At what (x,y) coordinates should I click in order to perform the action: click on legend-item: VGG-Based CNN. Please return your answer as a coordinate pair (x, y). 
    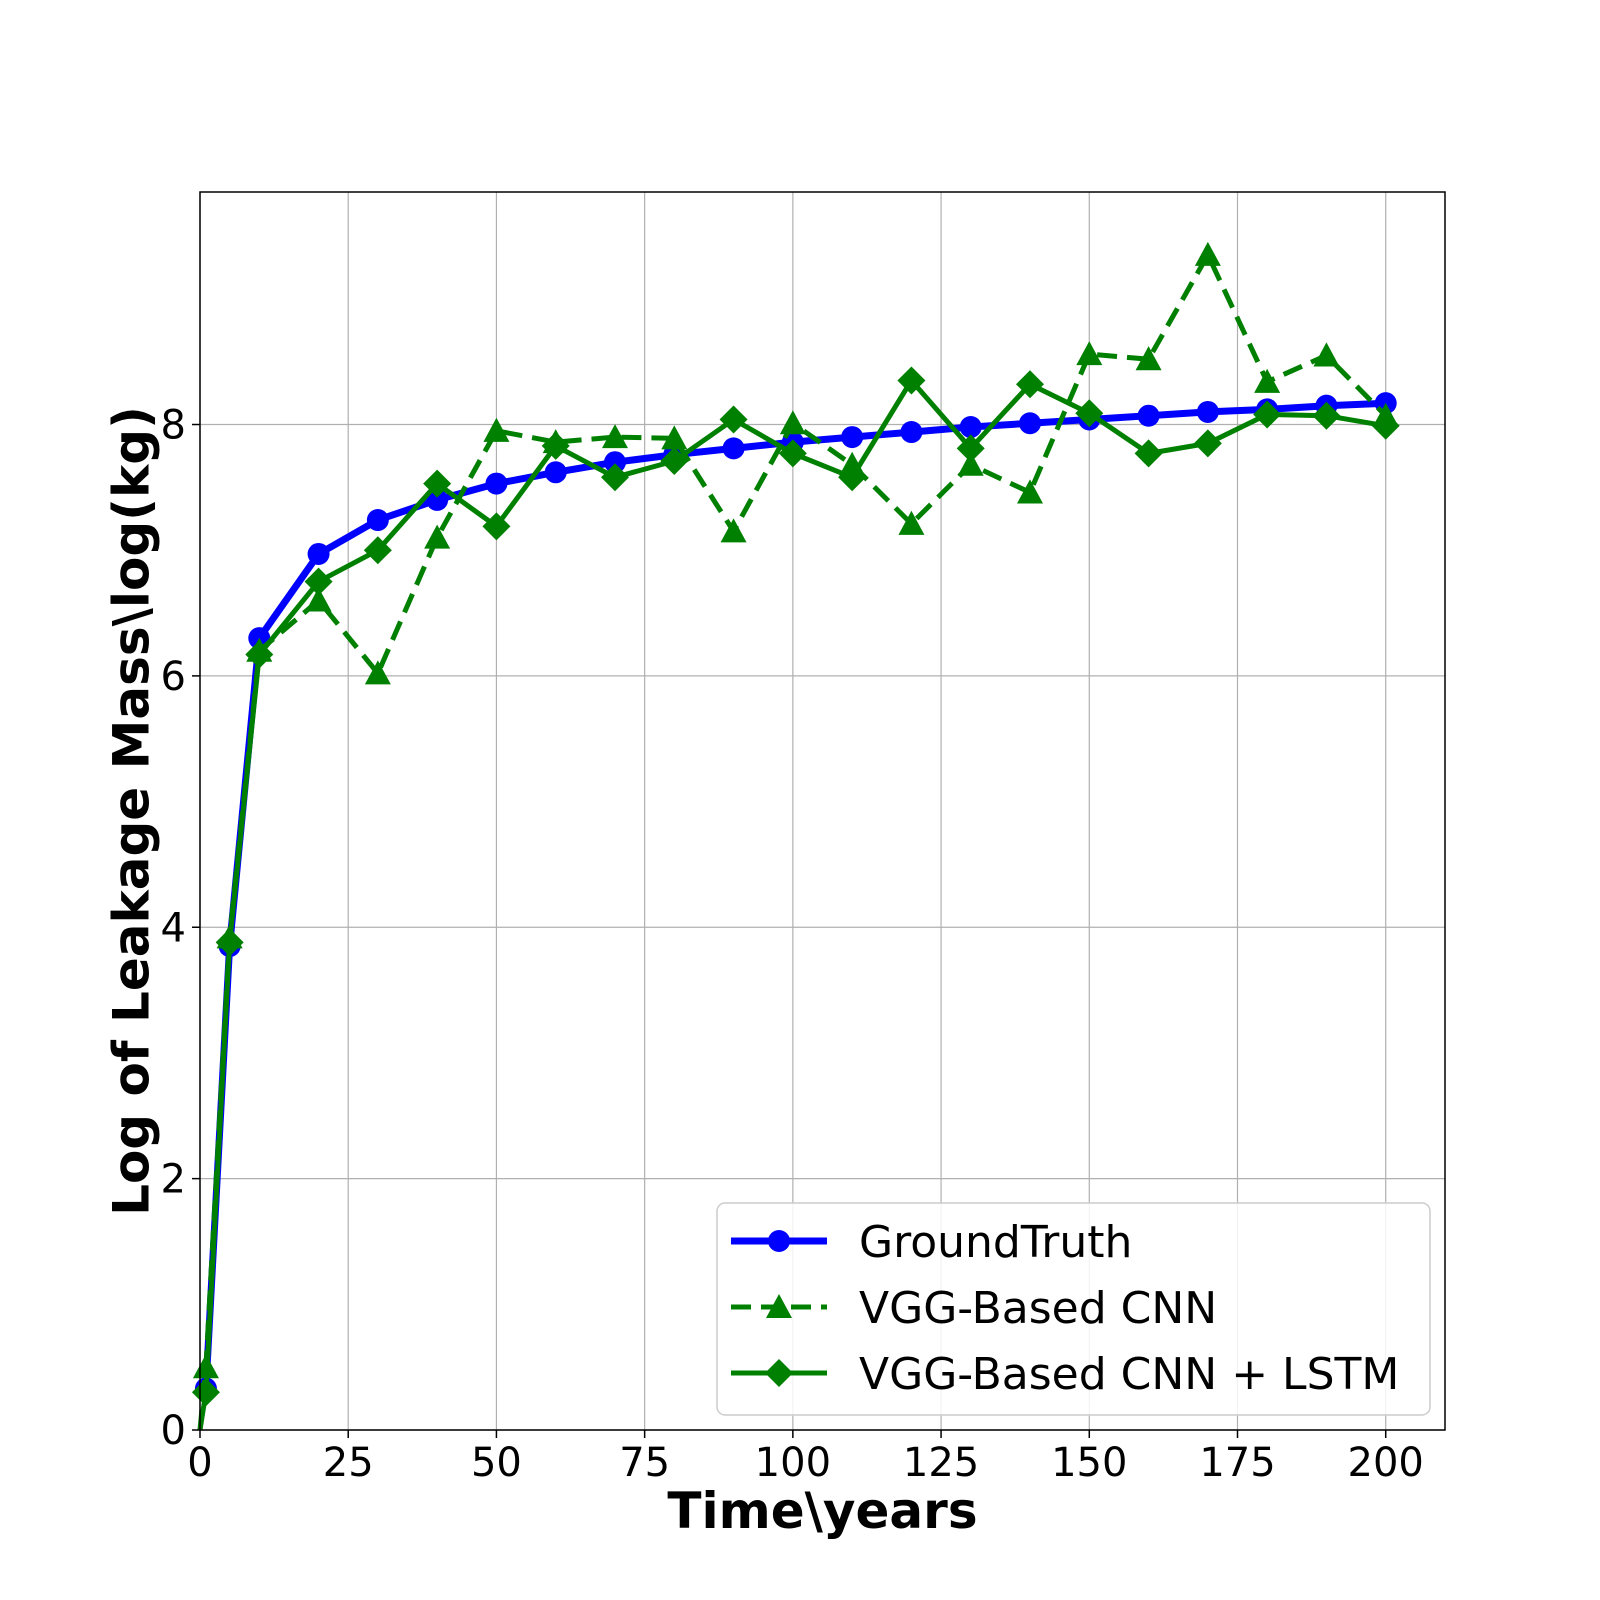
    Looking at the image, I should click on (974, 1308).